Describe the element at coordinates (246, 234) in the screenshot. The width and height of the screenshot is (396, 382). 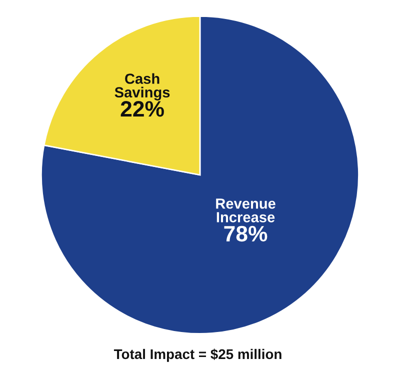
I see `data-label: 78%` at that location.